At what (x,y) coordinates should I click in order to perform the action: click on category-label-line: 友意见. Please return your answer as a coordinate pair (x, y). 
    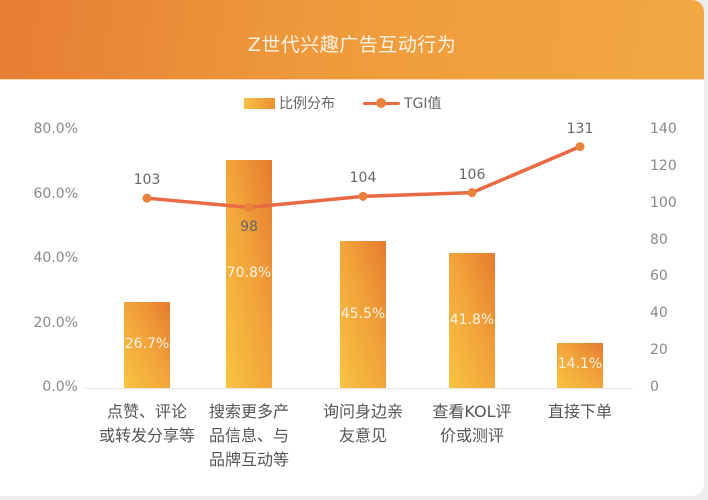
    Looking at the image, I should click on (362, 435).